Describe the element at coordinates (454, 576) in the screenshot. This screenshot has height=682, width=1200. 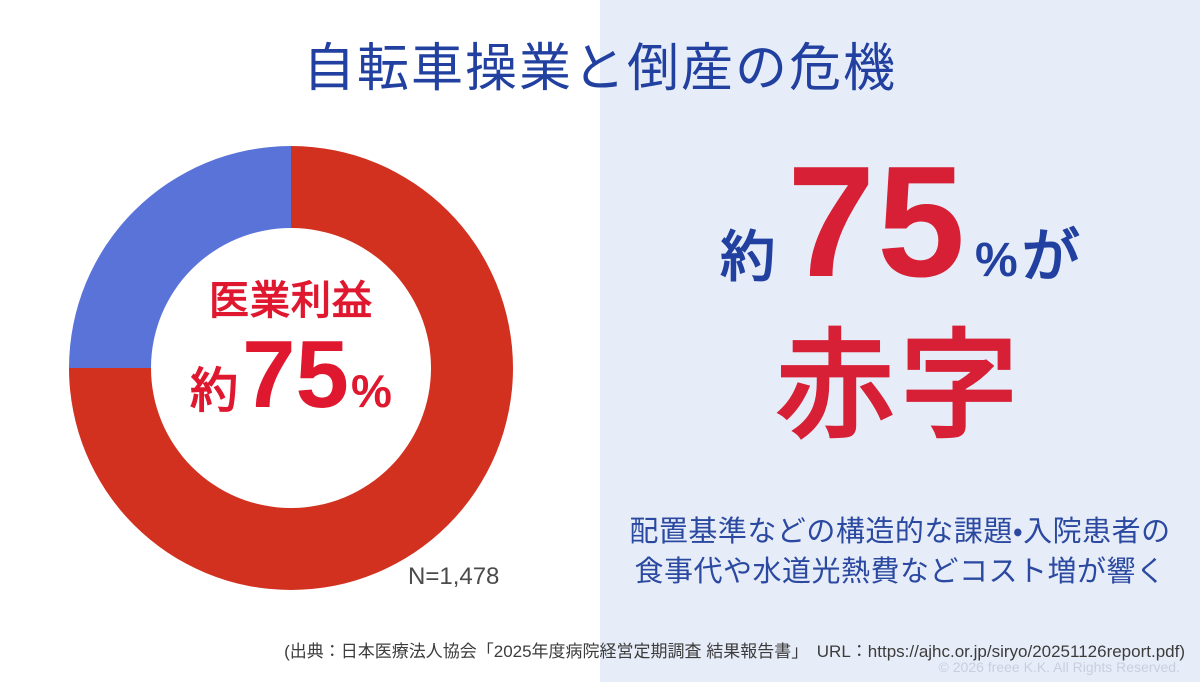
I see `sample-size-label: N=1,478` at that location.